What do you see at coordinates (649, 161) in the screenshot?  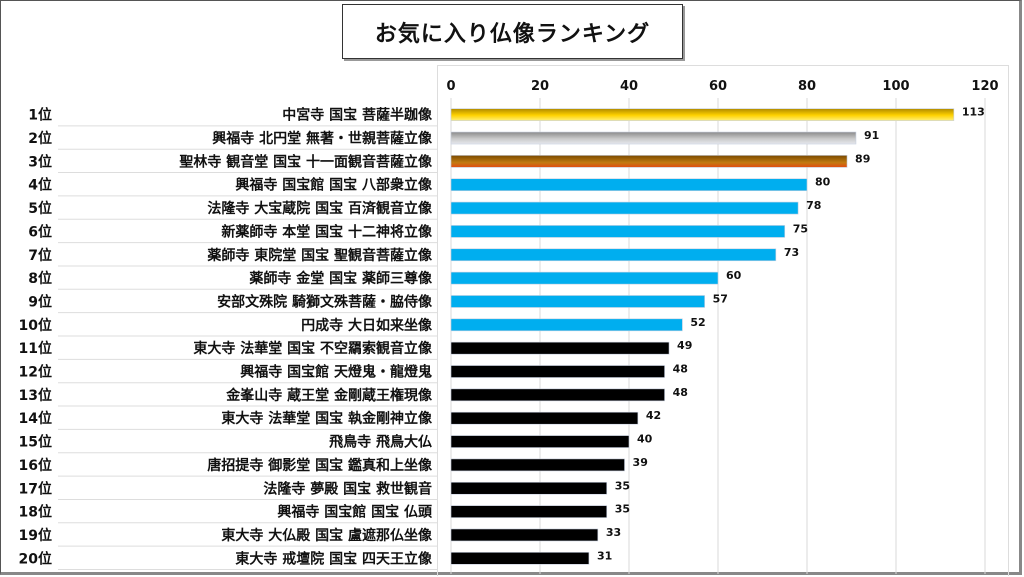 I see `bar-bronze` at bounding box center [649, 161].